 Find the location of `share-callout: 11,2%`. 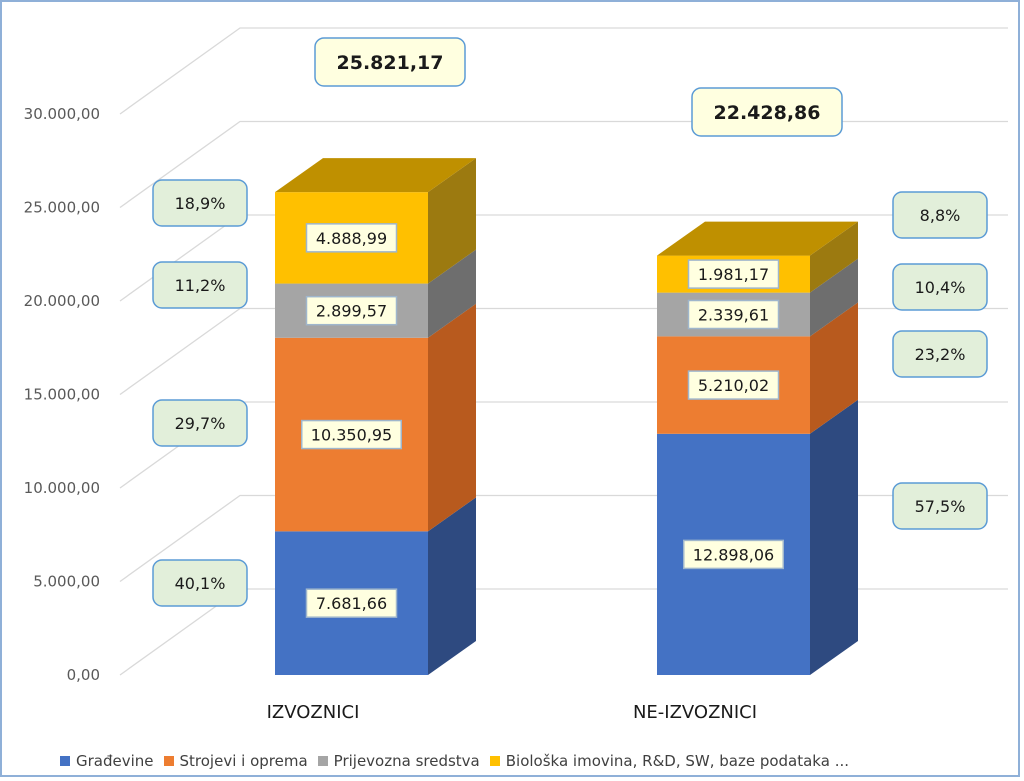

share-callout: 11,2% is located at coordinates (200, 285).